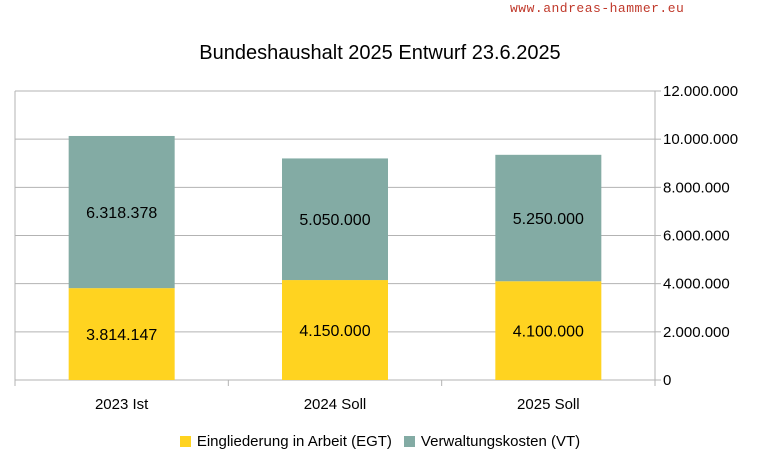  I want to click on legend-label-egt: Eingliederung in Arbeit (EGT), so click(294, 441).